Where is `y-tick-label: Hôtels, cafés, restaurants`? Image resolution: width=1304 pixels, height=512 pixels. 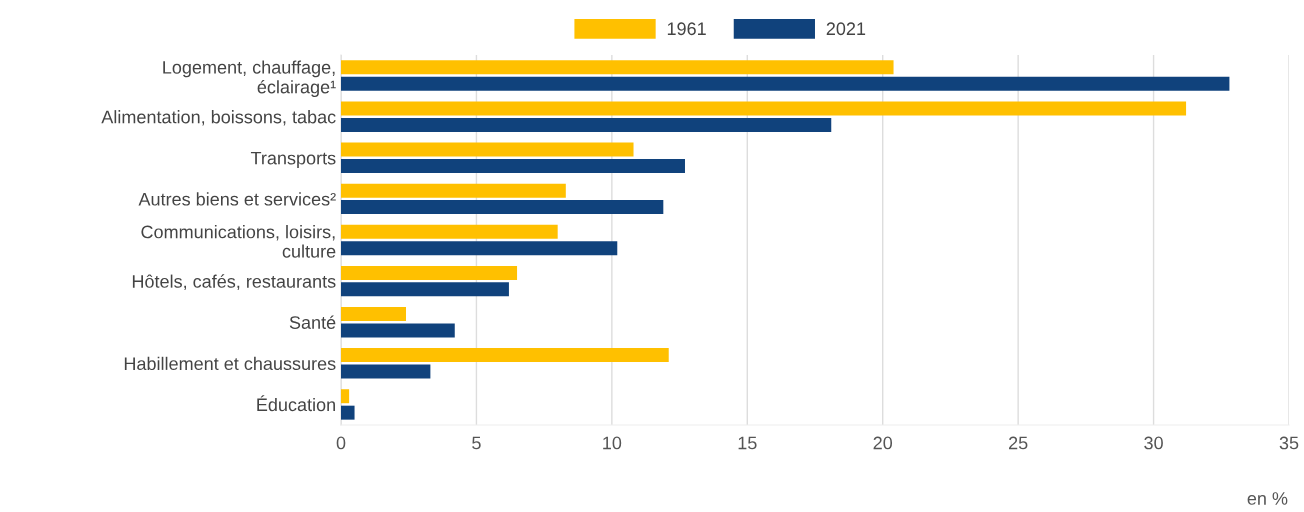
y-tick-label: Hôtels, cafés, restaurants is located at coordinates (234, 282).